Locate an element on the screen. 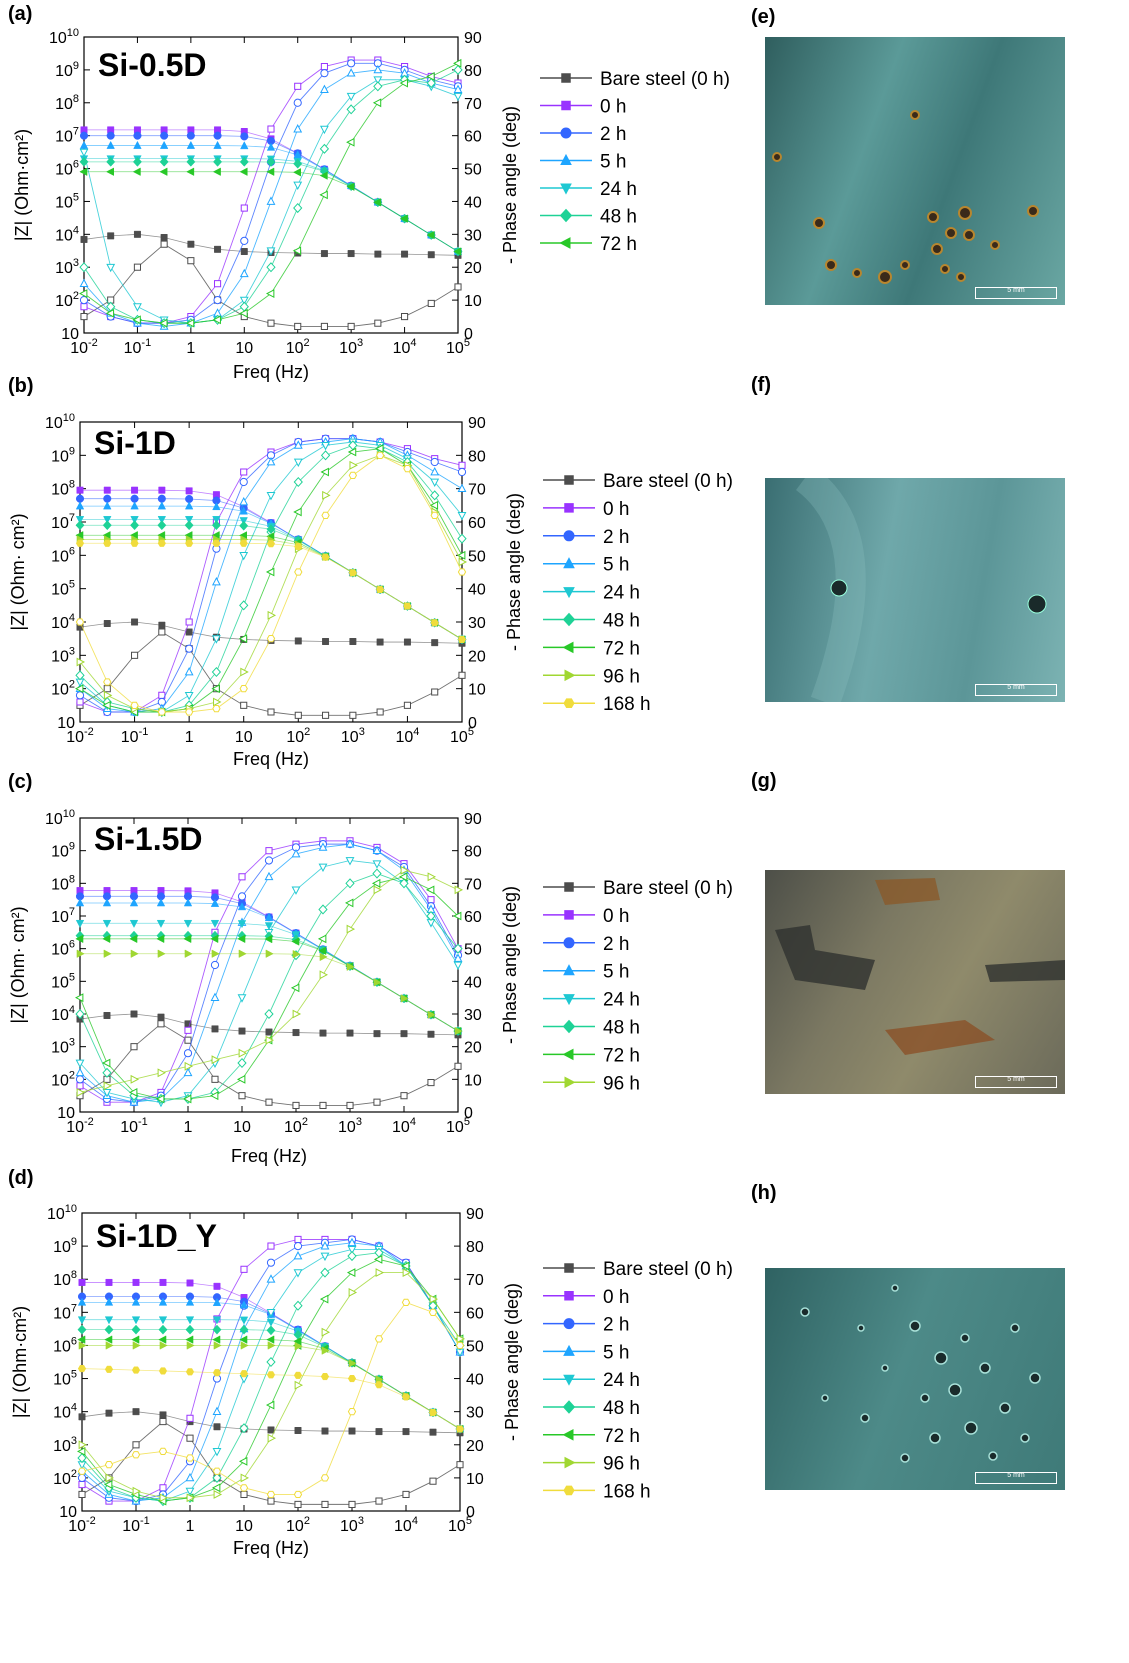 This screenshot has width=1129, height=1663. x-tick-label: 10 is located at coordinates (242, 1127).